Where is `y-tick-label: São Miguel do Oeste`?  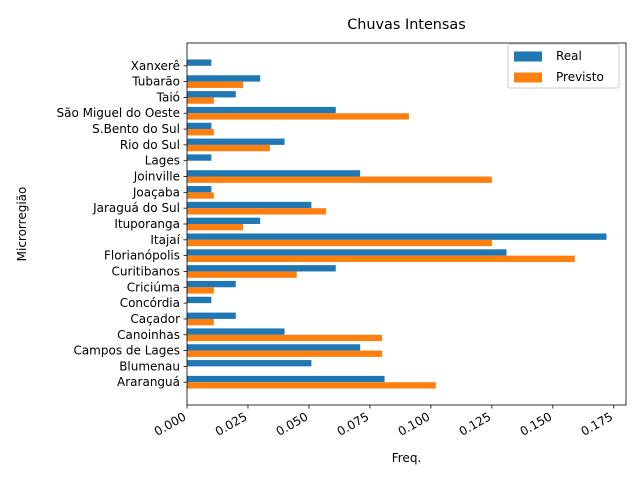 y-tick-label: São Miguel do Oeste is located at coordinates (118, 113).